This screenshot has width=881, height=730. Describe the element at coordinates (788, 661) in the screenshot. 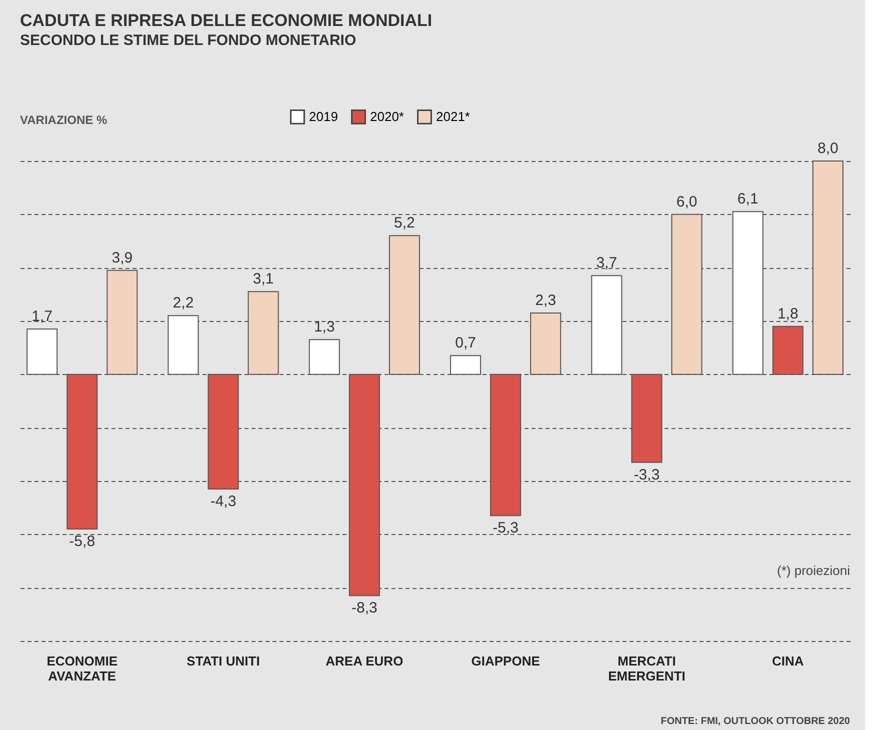

I see `x-tick-label: CINA` at that location.